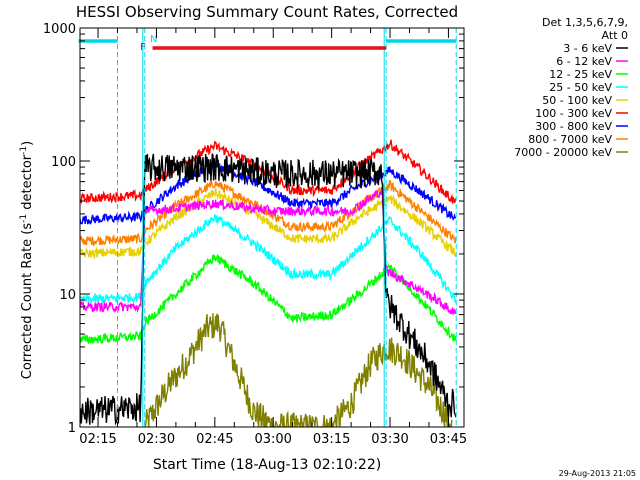 Image resolution: width=640 pixels, height=480 pixels. I want to click on legend-label: 800 - 7000 keV, so click(570, 139).